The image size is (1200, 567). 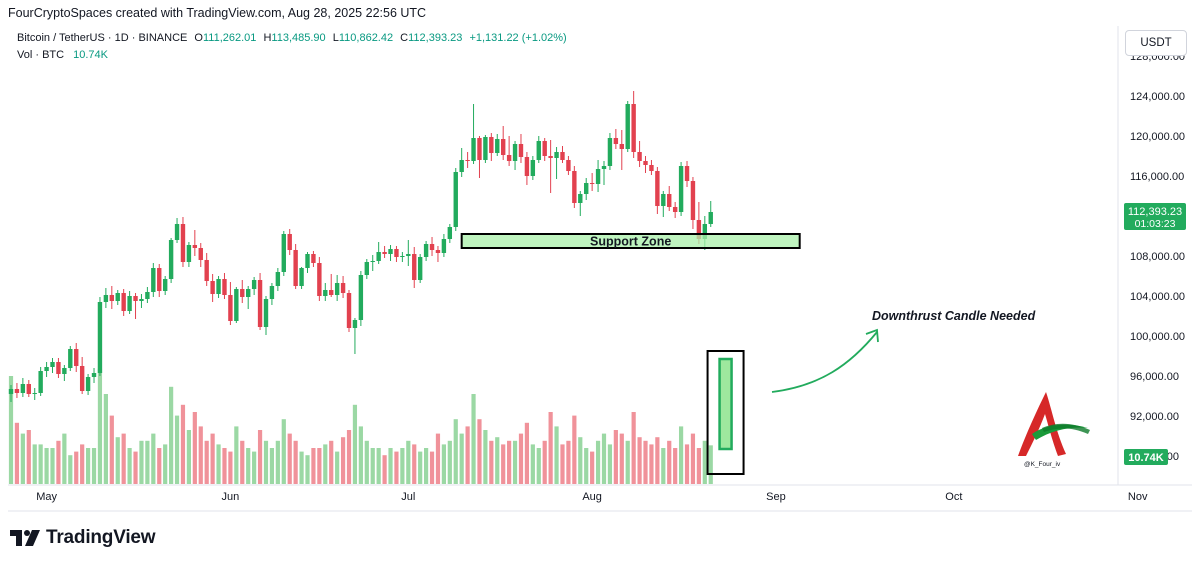 What do you see at coordinates (25, 538) in the screenshot?
I see `tradingview-logo-icon` at bounding box center [25, 538].